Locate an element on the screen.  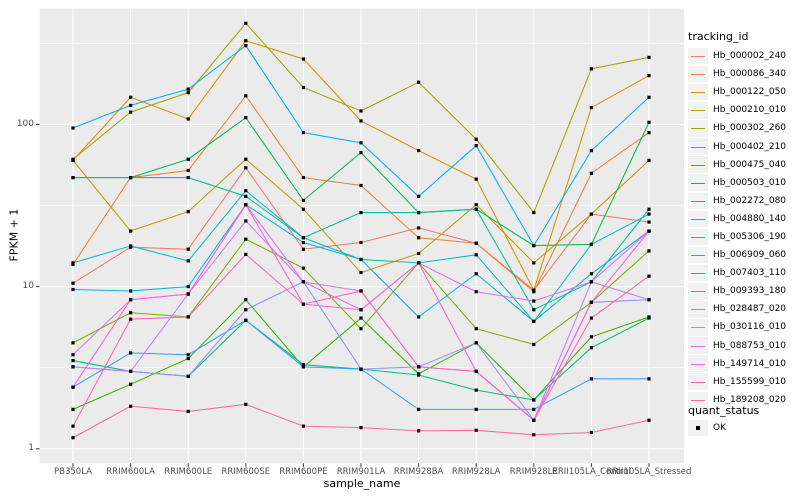
legend-item-Hb_000302_260: Hb_000302_260 is located at coordinates (737, 128).